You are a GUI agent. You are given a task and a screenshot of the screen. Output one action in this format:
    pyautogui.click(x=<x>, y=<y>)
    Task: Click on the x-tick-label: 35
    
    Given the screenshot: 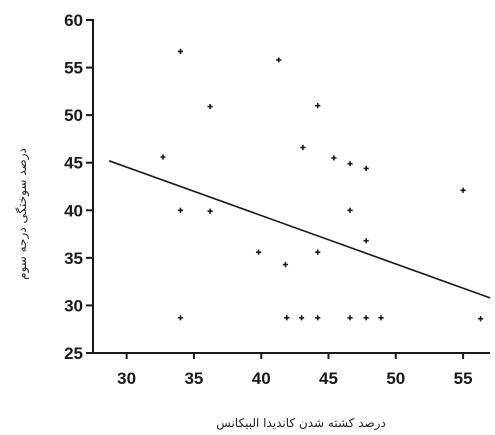 What is the action you would take?
    pyautogui.click(x=193, y=378)
    